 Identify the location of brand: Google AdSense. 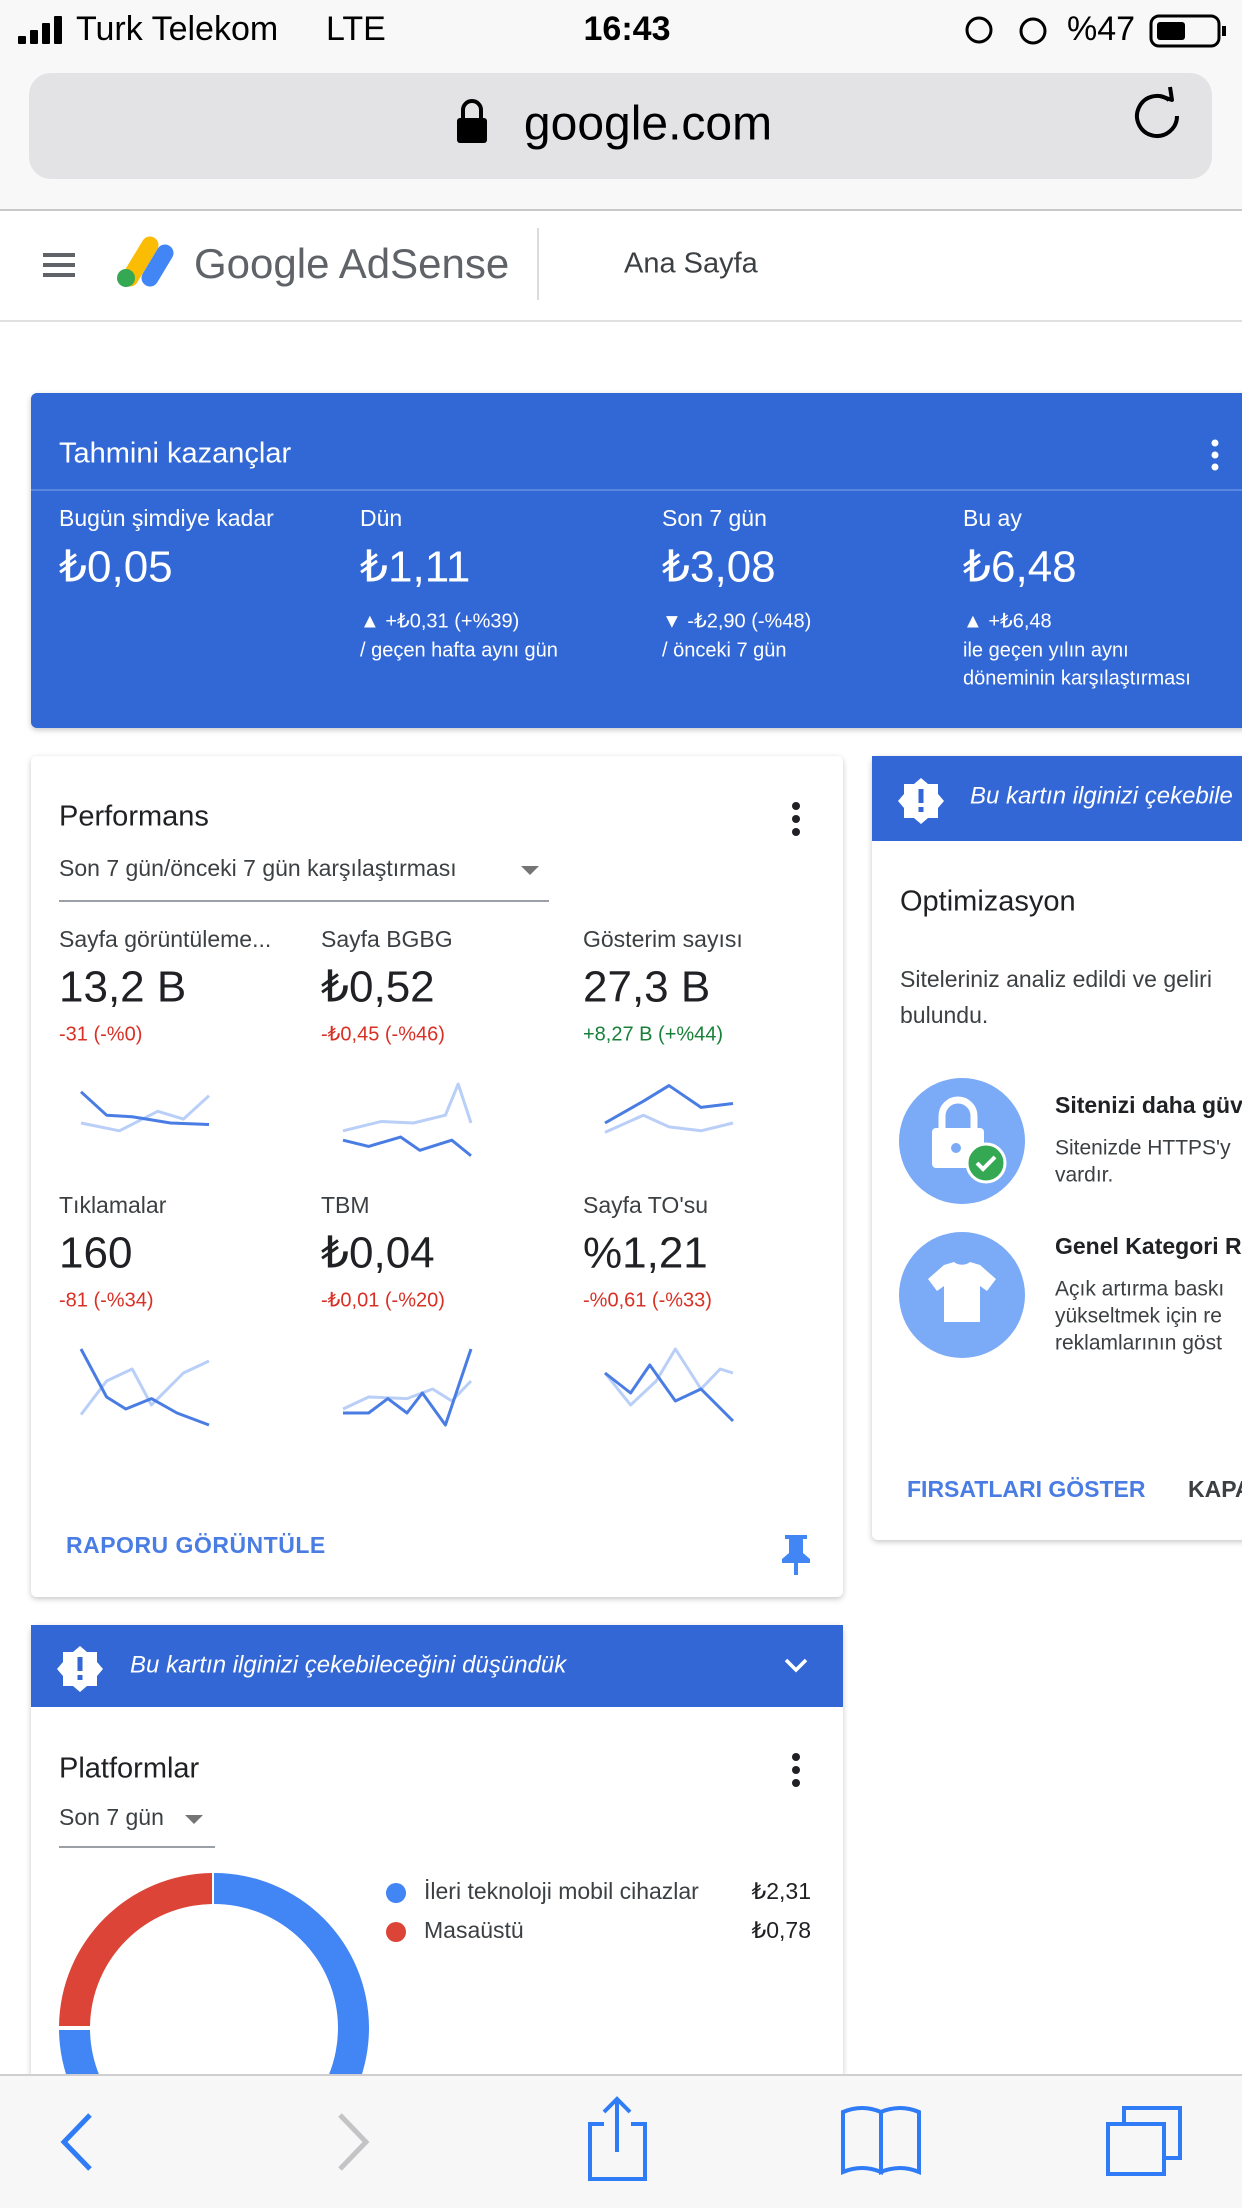
(351, 263).